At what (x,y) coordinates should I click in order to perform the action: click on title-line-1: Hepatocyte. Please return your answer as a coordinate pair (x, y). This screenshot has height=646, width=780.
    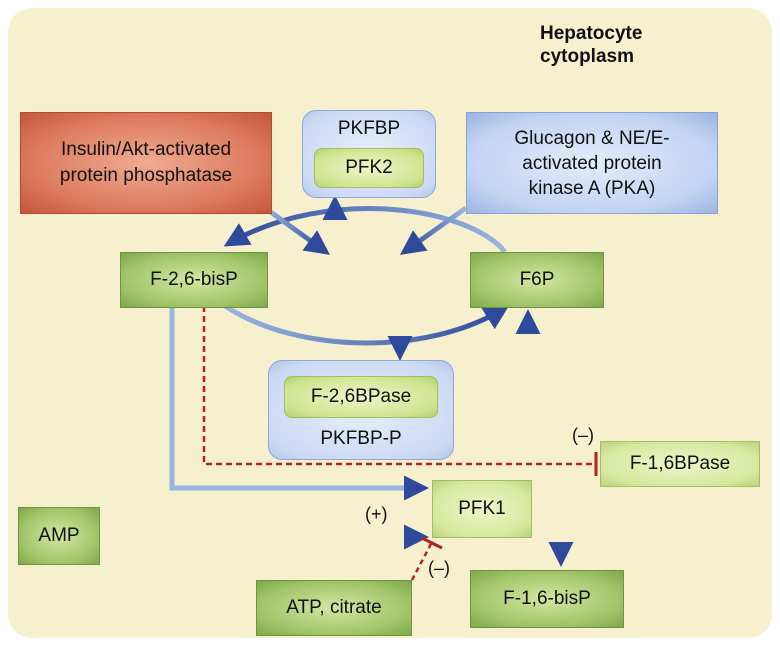
    Looking at the image, I should click on (591, 33).